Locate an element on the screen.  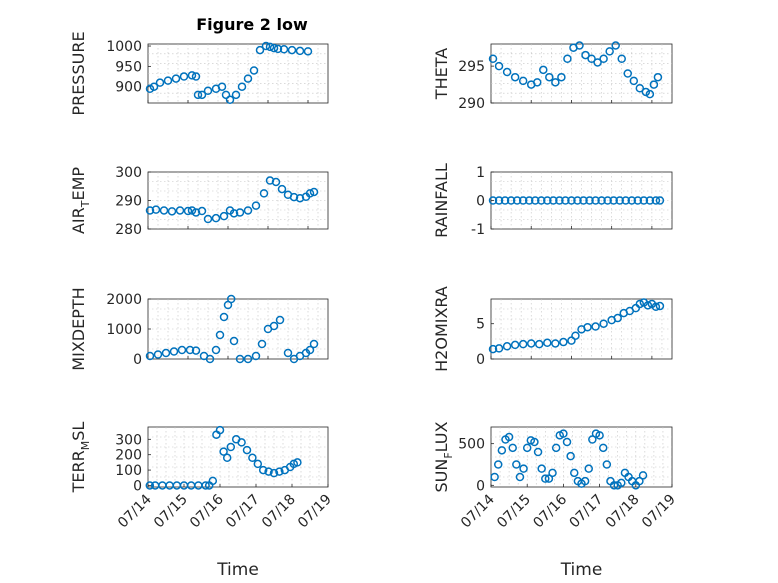
terr_msl-xtick-label: 07/19 is located at coordinates (315, 512).